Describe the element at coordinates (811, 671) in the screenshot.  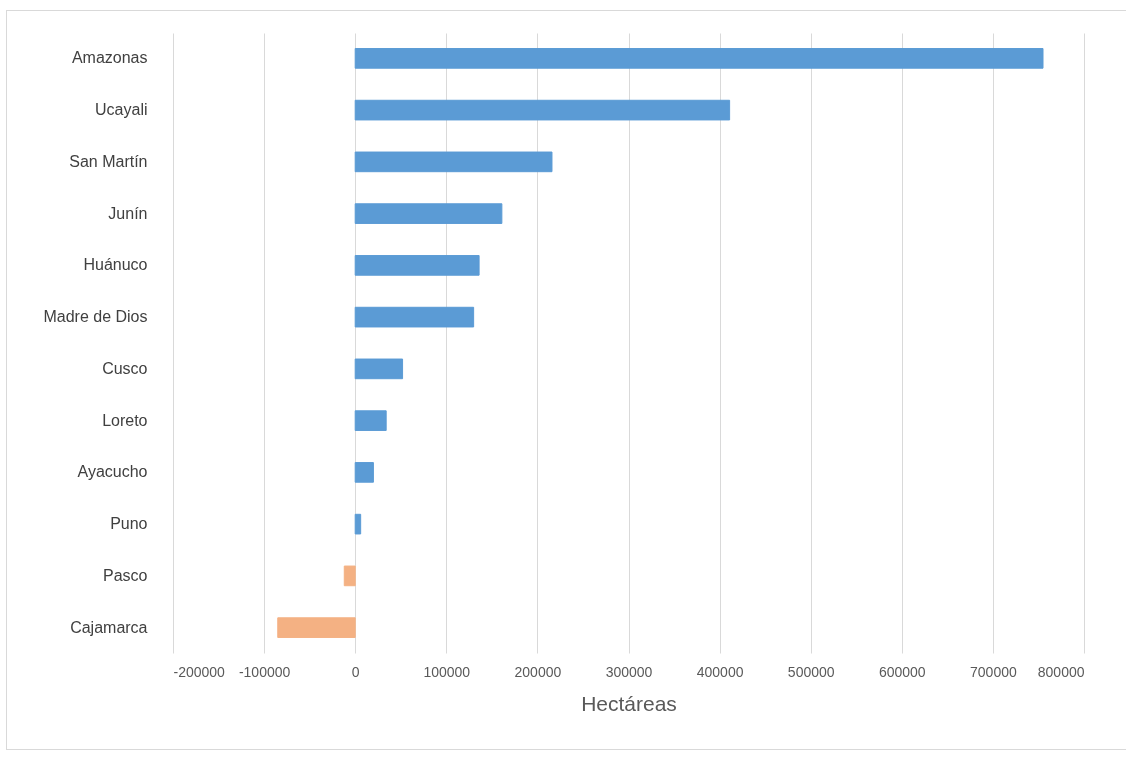
I see `x-tick-label: 500000` at that location.